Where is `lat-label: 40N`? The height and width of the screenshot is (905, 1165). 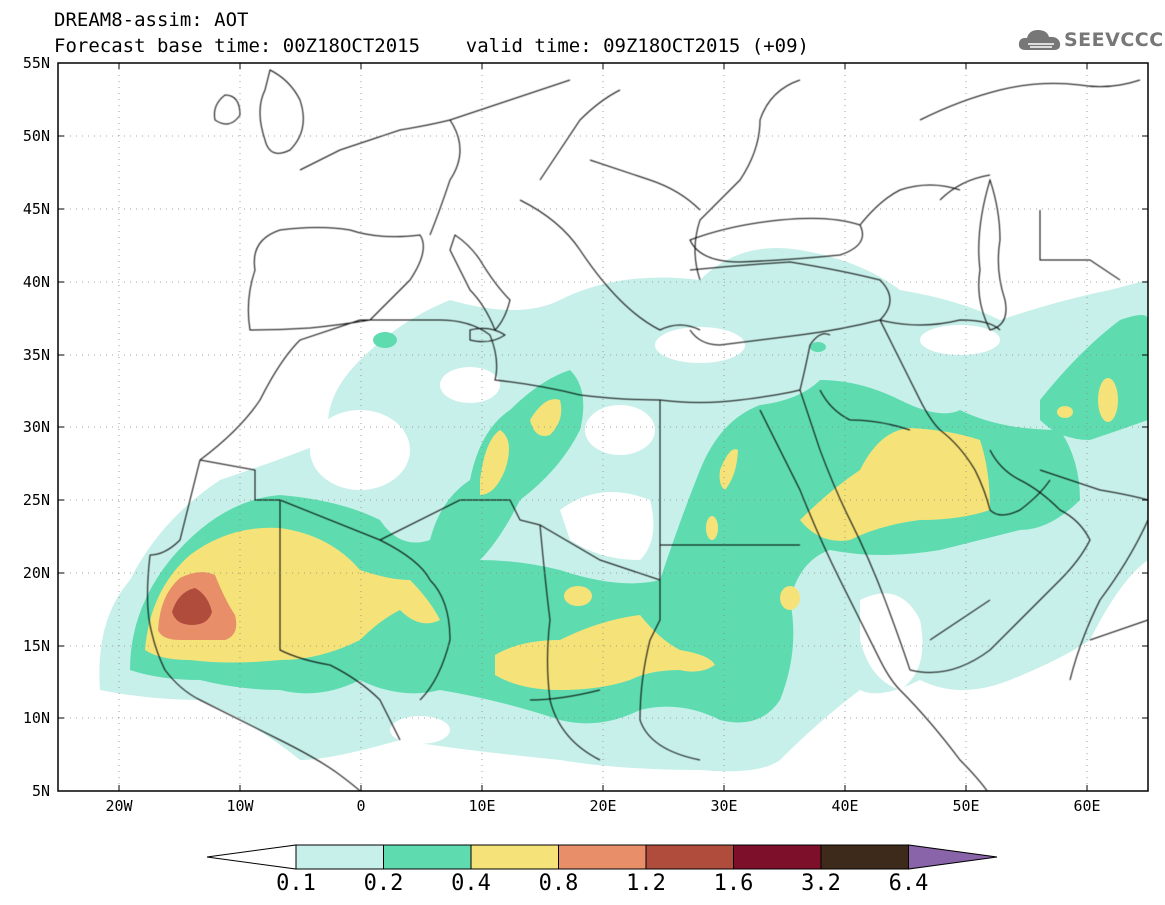 lat-label: 40N is located at coordinates (36, 282).